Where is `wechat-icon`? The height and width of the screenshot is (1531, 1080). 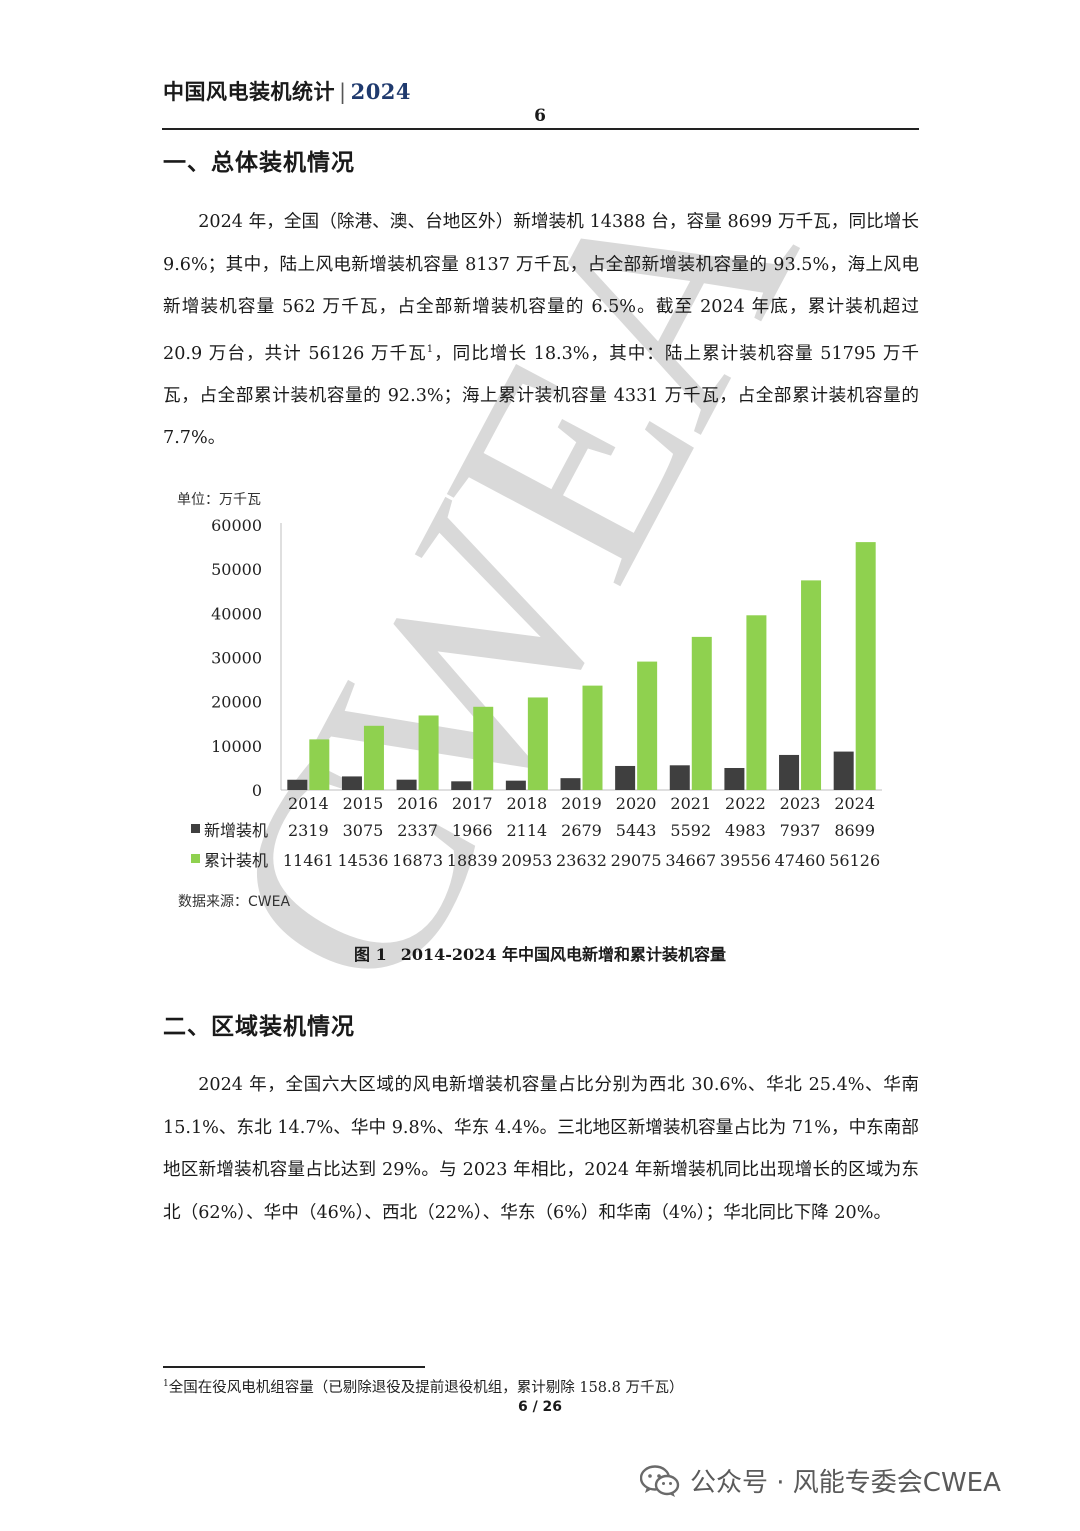 wechat-icon is located at coordinates (660, 1480).